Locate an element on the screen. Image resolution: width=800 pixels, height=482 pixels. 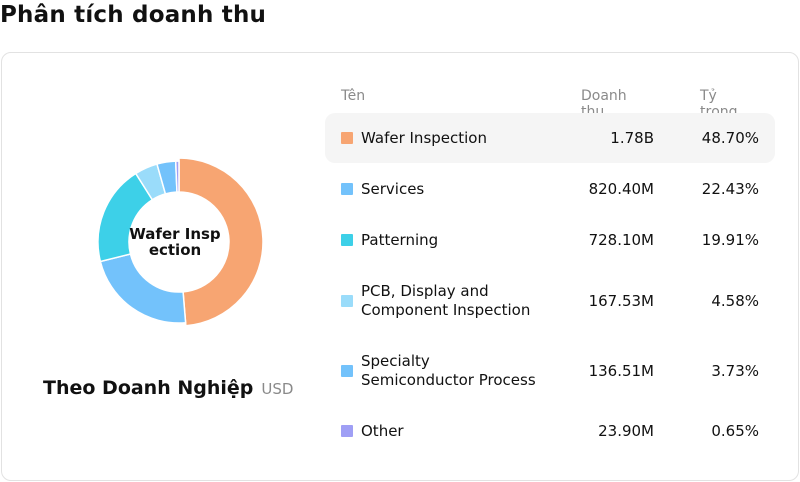
caption-title: Theo Doanh Nghiệp is located at coordinates (148, 388).